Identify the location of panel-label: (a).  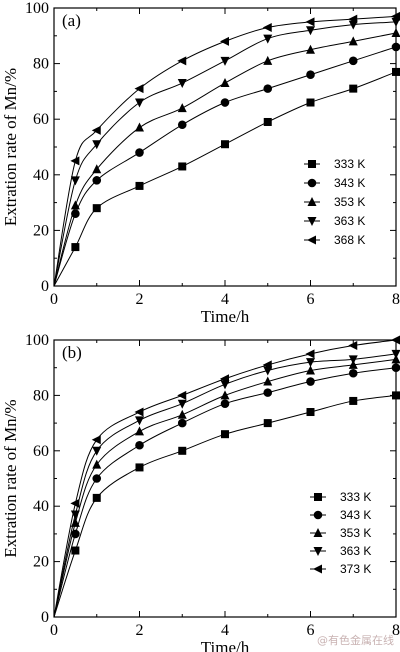
(71, 20).